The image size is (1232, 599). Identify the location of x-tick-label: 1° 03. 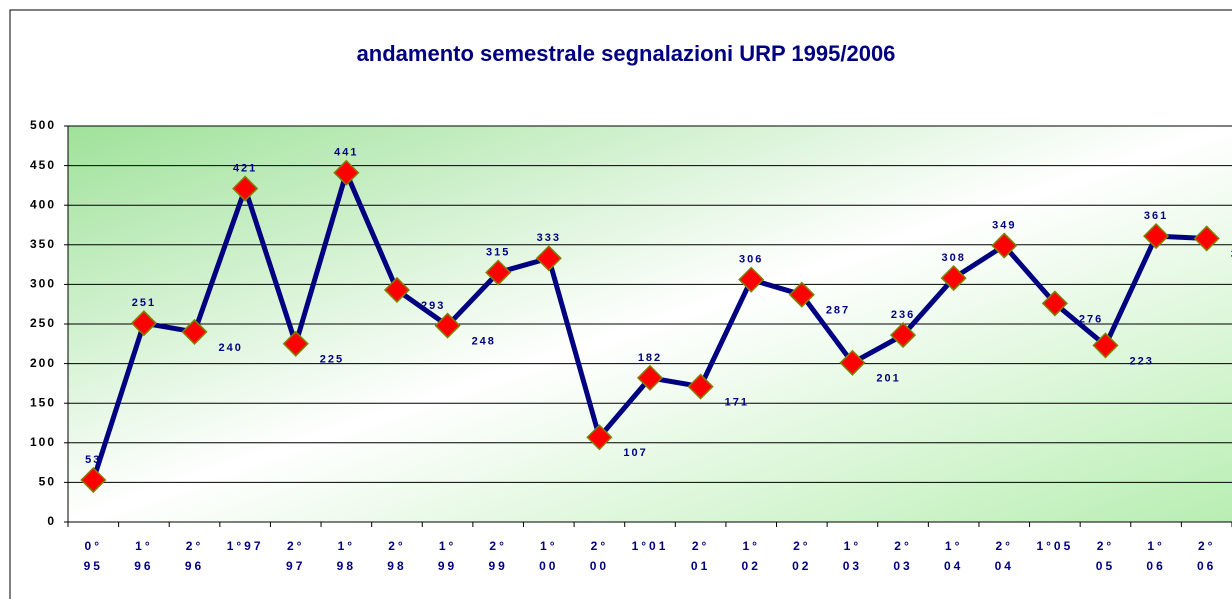
(852, 556).